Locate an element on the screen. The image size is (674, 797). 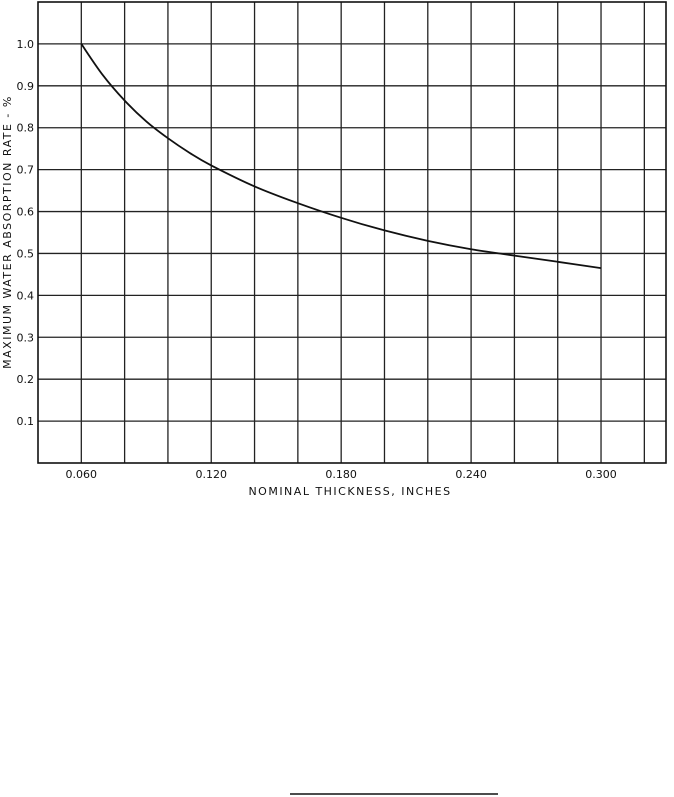
y-tick-label: 0.2 is located at coordinates (26, 379).